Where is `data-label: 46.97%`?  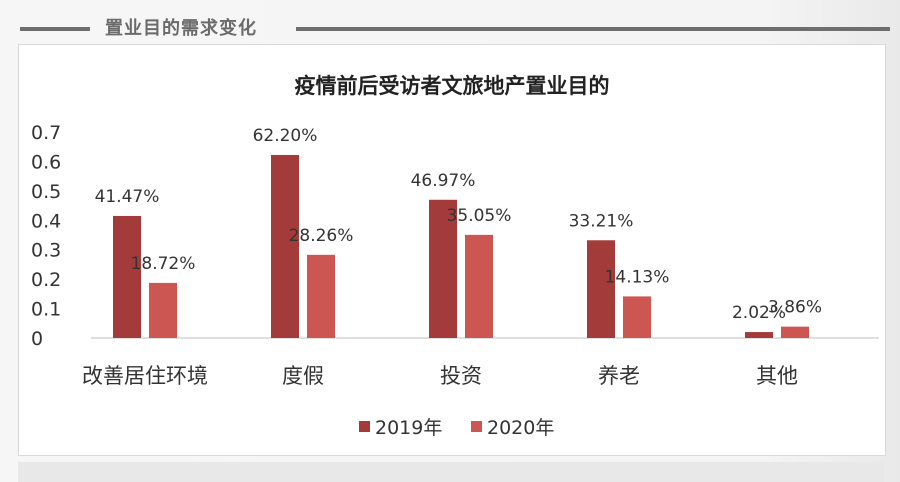 data-label: 46.97% is located at coordinates (443, 181).